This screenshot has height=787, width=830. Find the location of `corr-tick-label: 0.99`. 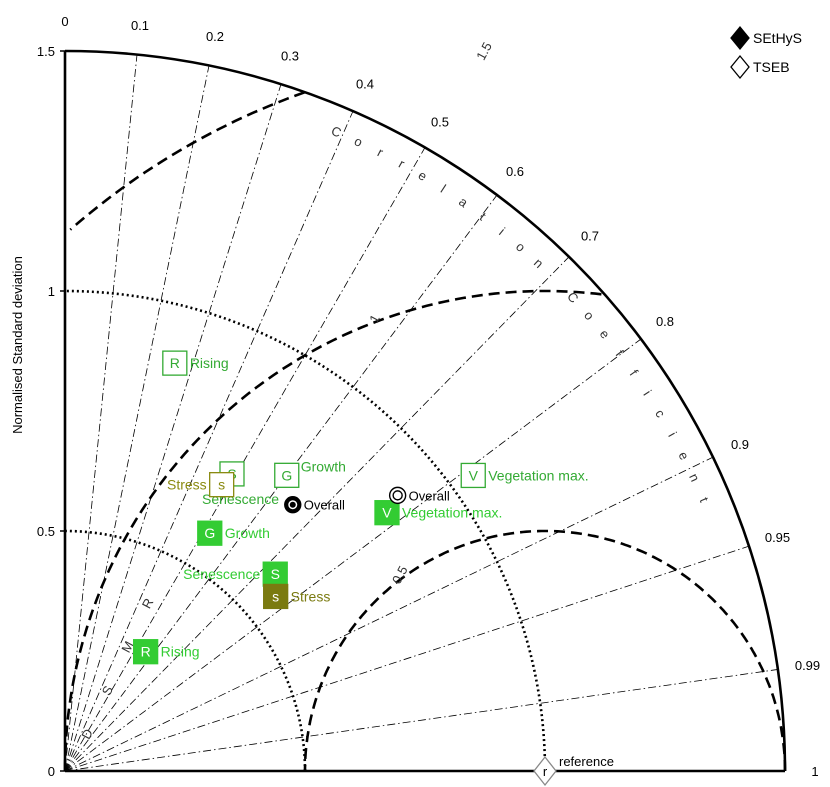

corr-tick-label: 0.99 is located at coordinates (807, 665).